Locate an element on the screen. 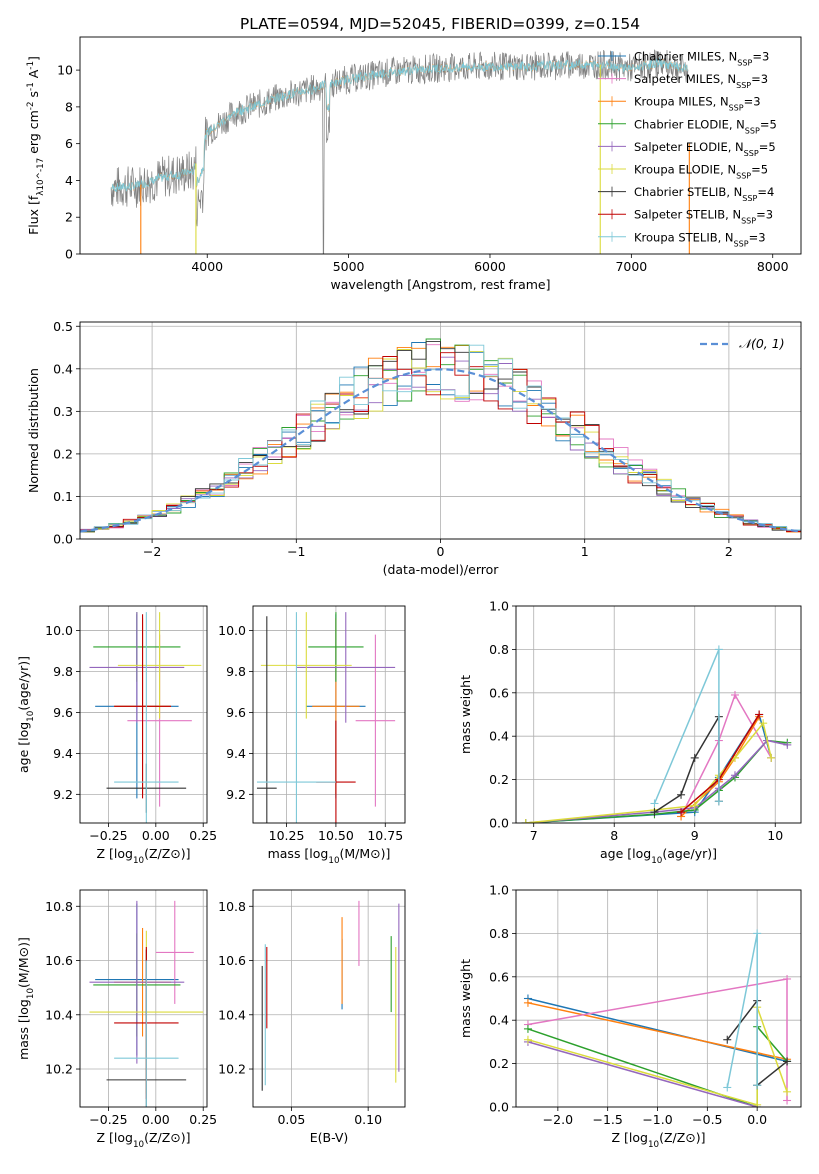  histogram-kroupa-stelib is located at coordinates (440, 438).